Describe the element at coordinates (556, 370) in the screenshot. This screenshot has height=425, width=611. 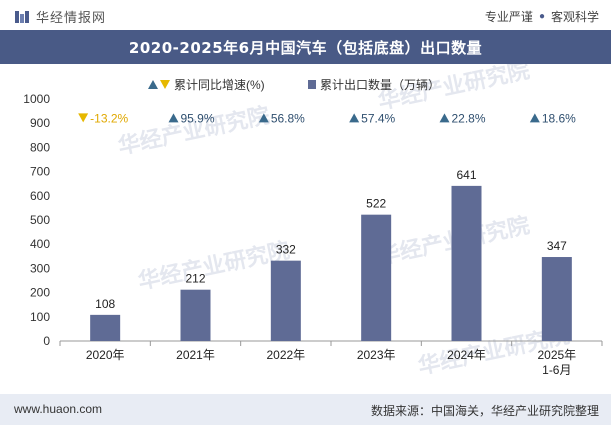
I see `x-tick-label: 1-6月` at that location.